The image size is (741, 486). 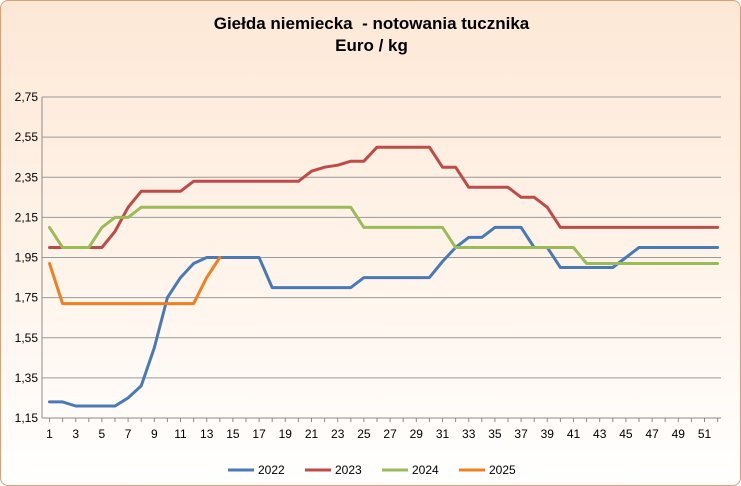 I want to click on x-tick-label: 17, so click(x=259, y=434).